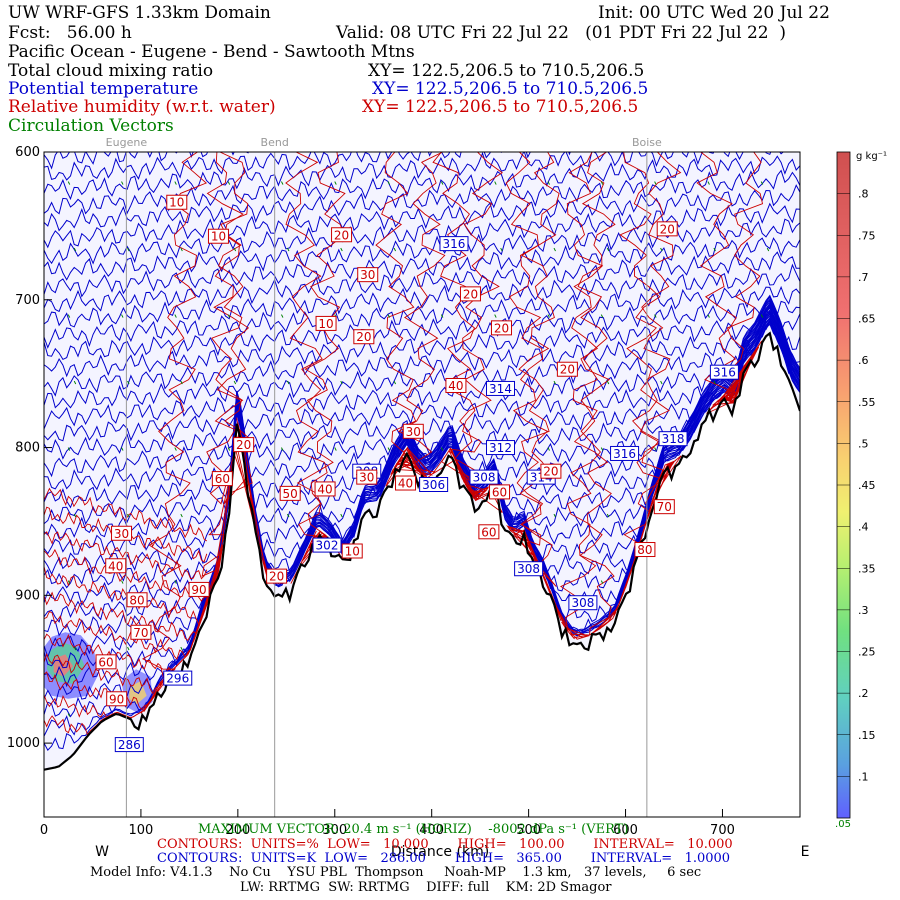 This screenshot has width=900, height=900. Describe the element at coordinates (863, 776) in the screenshot. I see `colorbar-tick-label: .1` at that location.